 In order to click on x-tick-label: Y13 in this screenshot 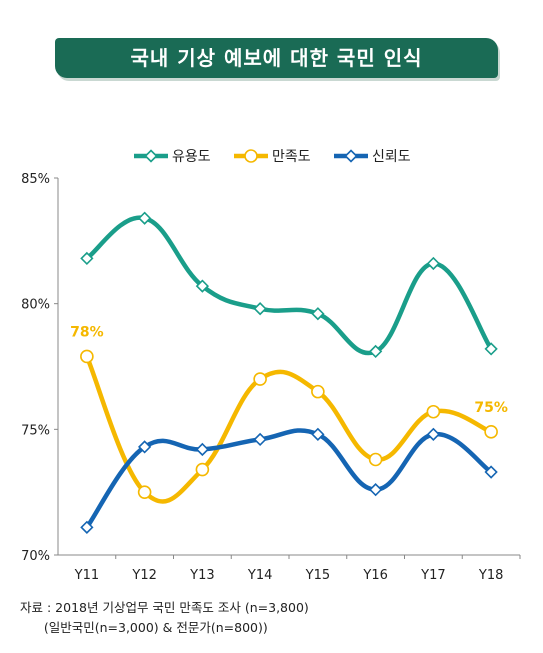, I will do `click(201, 575)`.